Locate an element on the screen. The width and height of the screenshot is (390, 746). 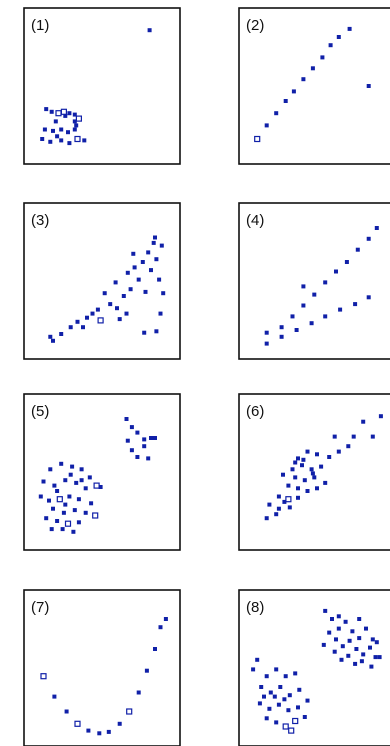
scatter-panel: (5) is located at coordinates (102, 472).